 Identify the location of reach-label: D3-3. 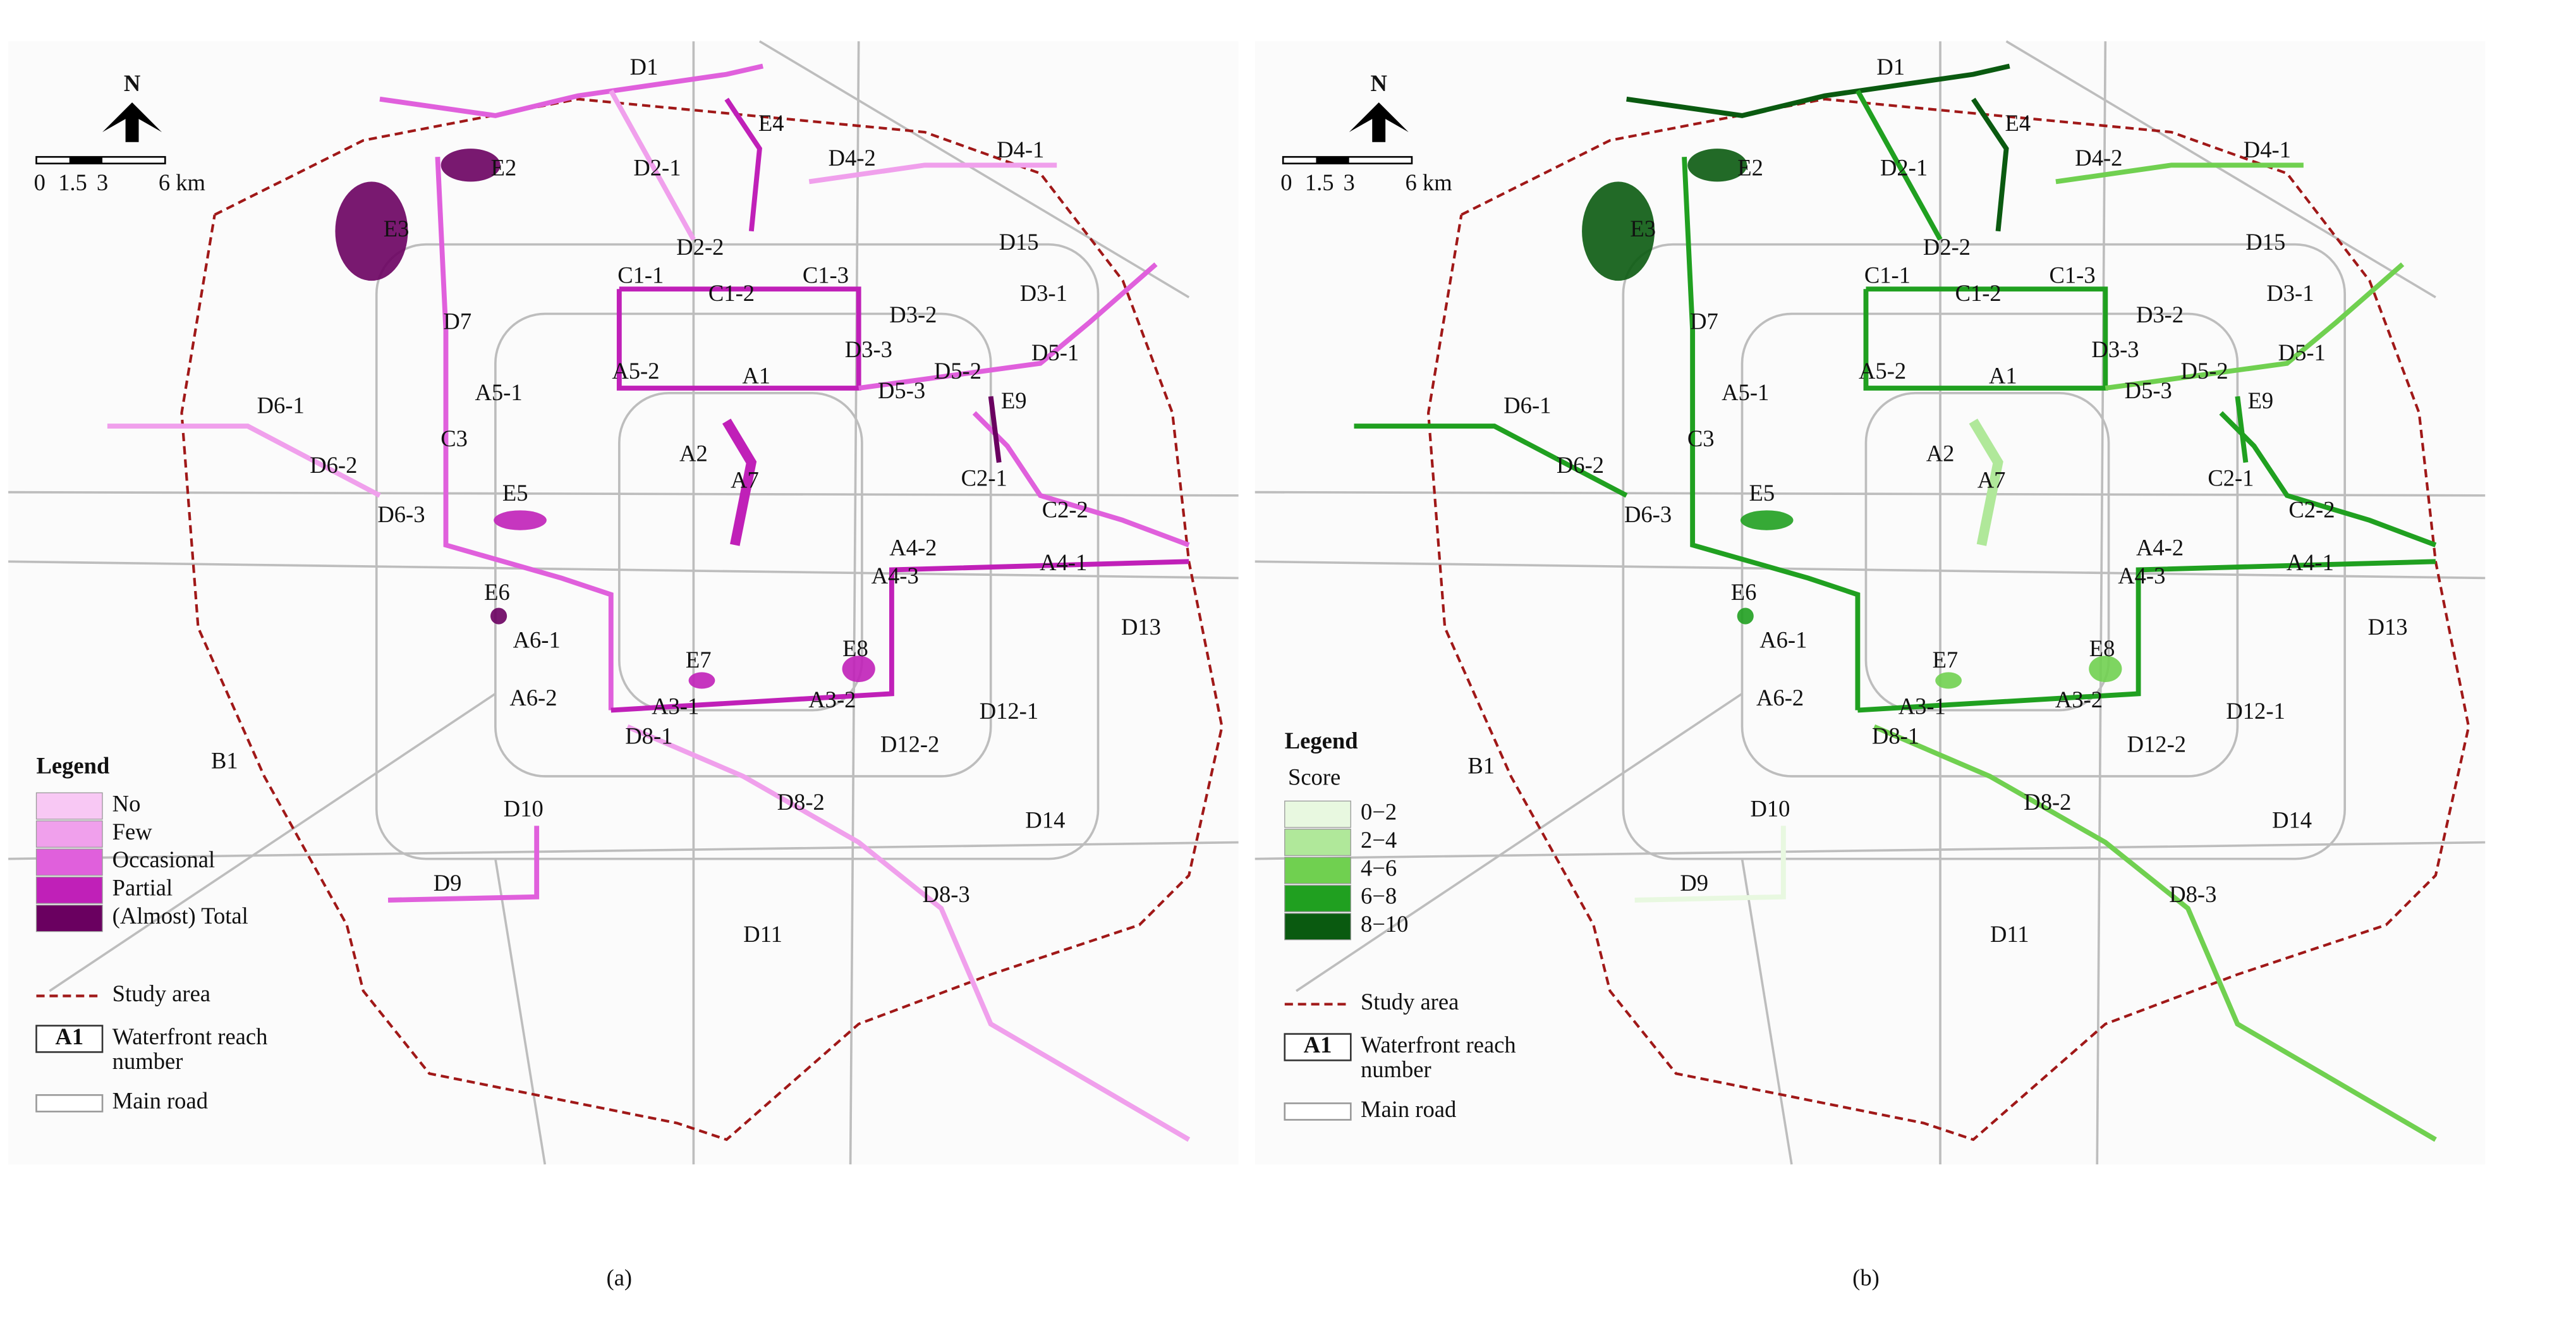
(869, 349).